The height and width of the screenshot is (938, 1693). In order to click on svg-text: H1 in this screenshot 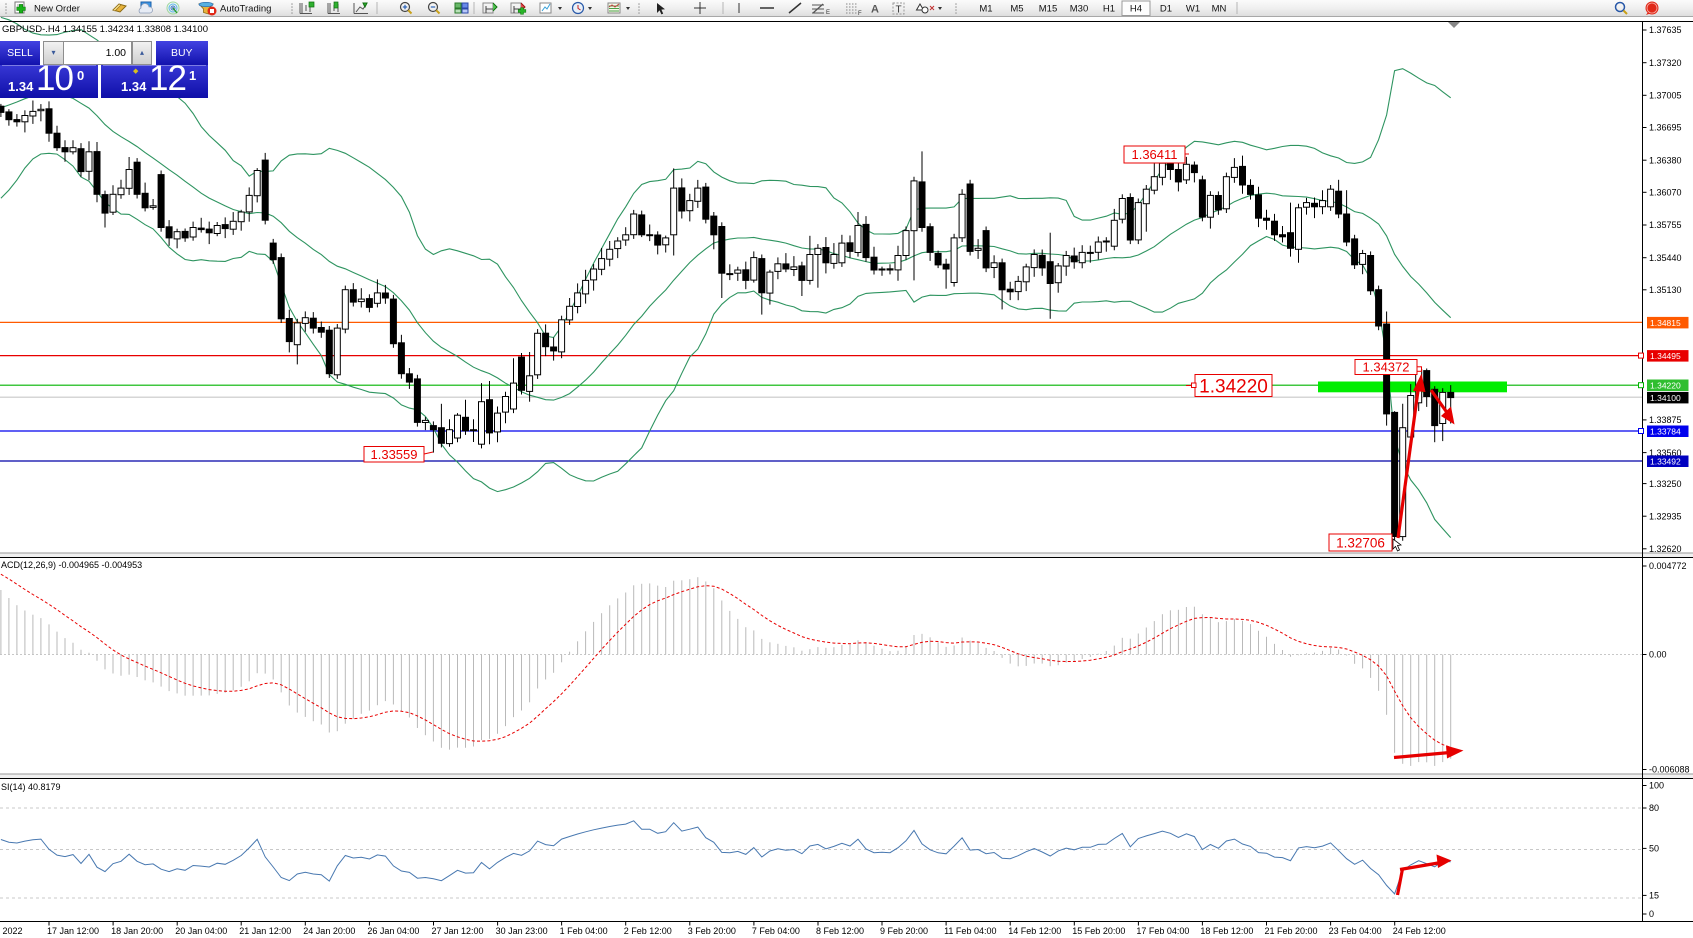, I will do `click(1109, 9)`.